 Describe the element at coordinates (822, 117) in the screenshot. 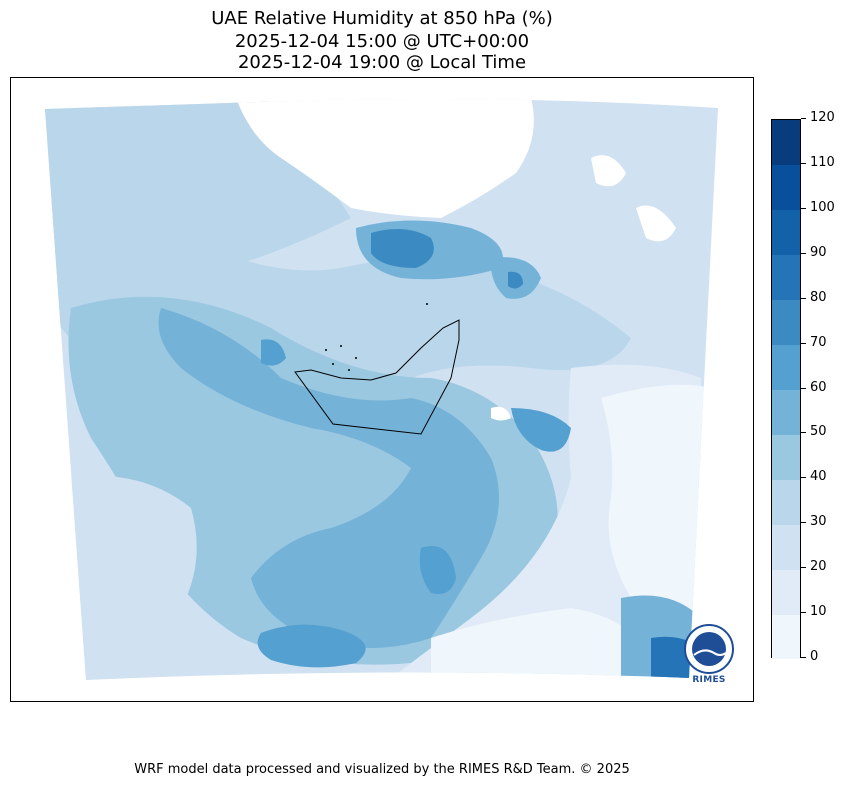

I see `colorbar-tick-label: 120` at that location.